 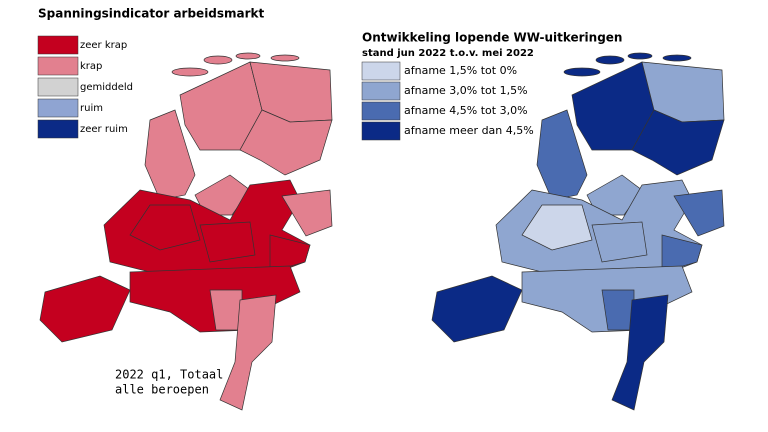 I want to click on right-title: Ontwikkeling lopende WW-uitkeringen, so click(x=492, y=38).